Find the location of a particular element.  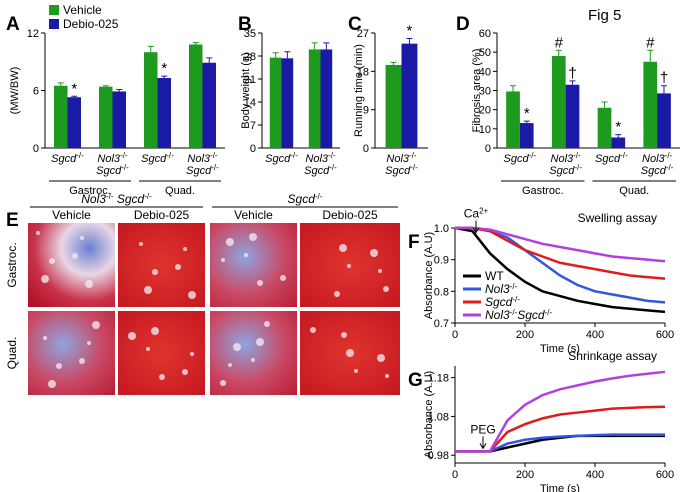

figure-label: Fig 5 is located at coordinates (604, 15).